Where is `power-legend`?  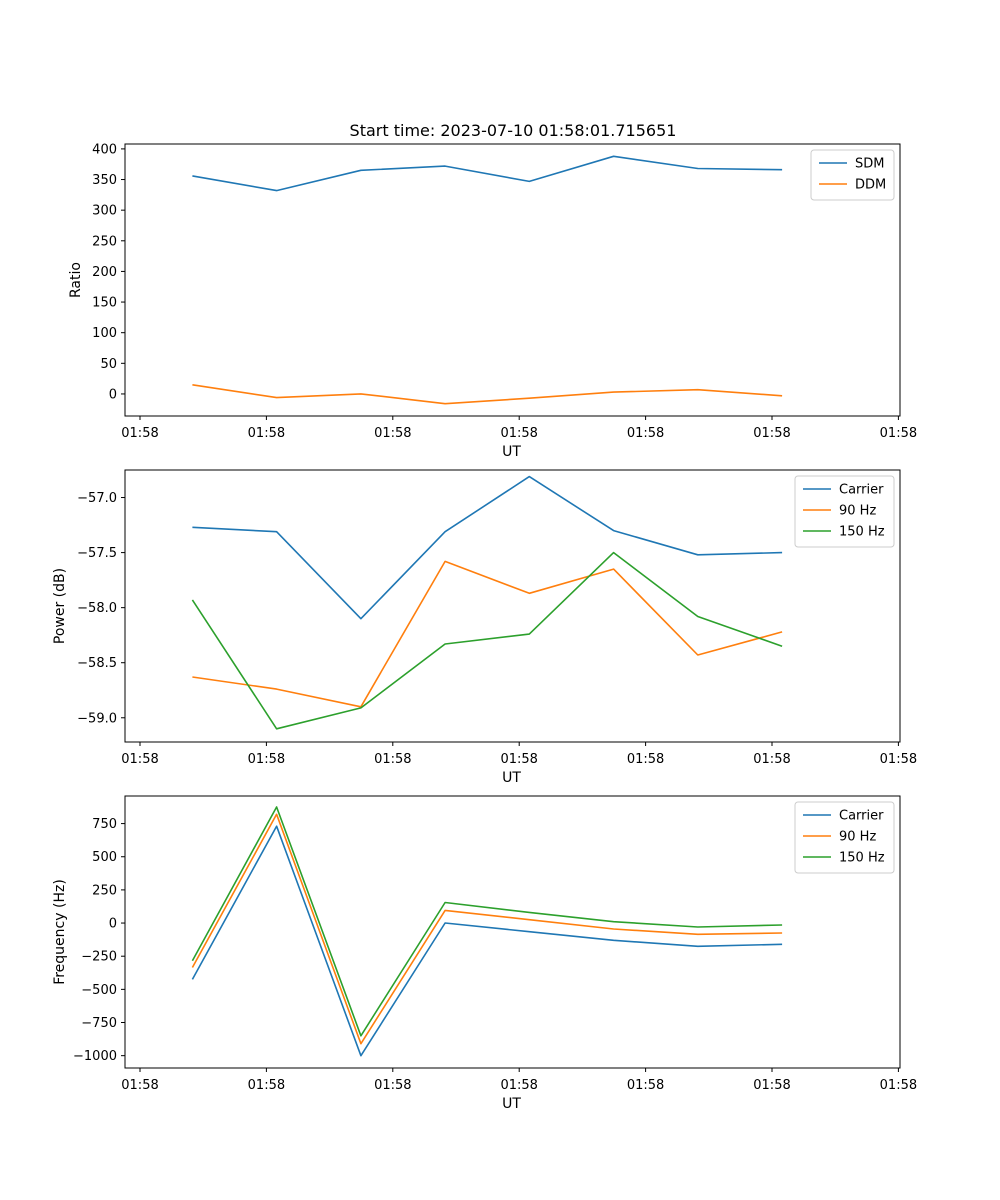
power-legend is located at coordinates (844, 511).